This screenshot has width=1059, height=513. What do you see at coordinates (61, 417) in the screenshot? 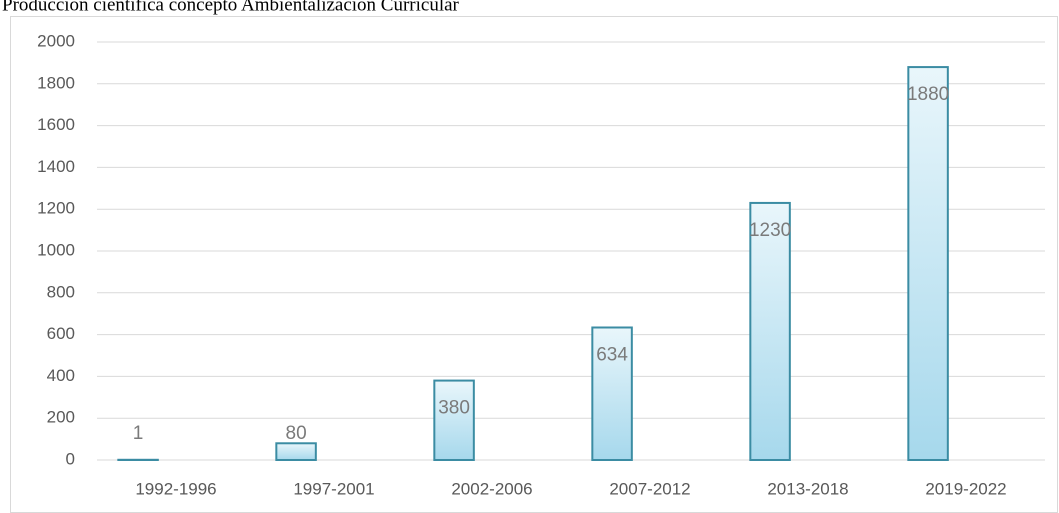
I see `y-tick-label: 200` at bounding box center [61, 417].